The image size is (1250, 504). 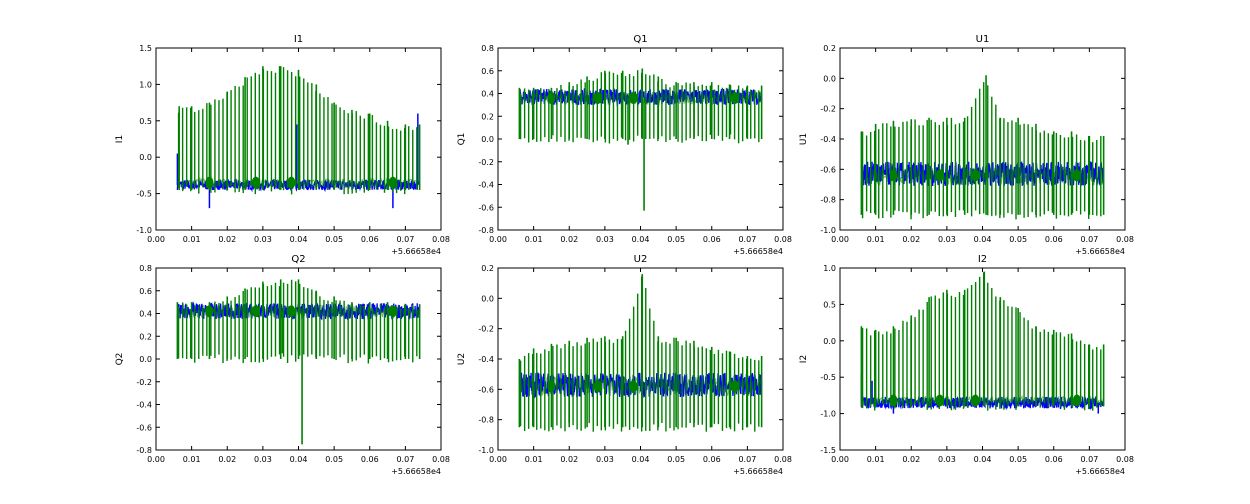 What do you see at coordinates (462, 359) in the screenshot?
I see `y-axis-label: U2` at bounding box center [462, 359].